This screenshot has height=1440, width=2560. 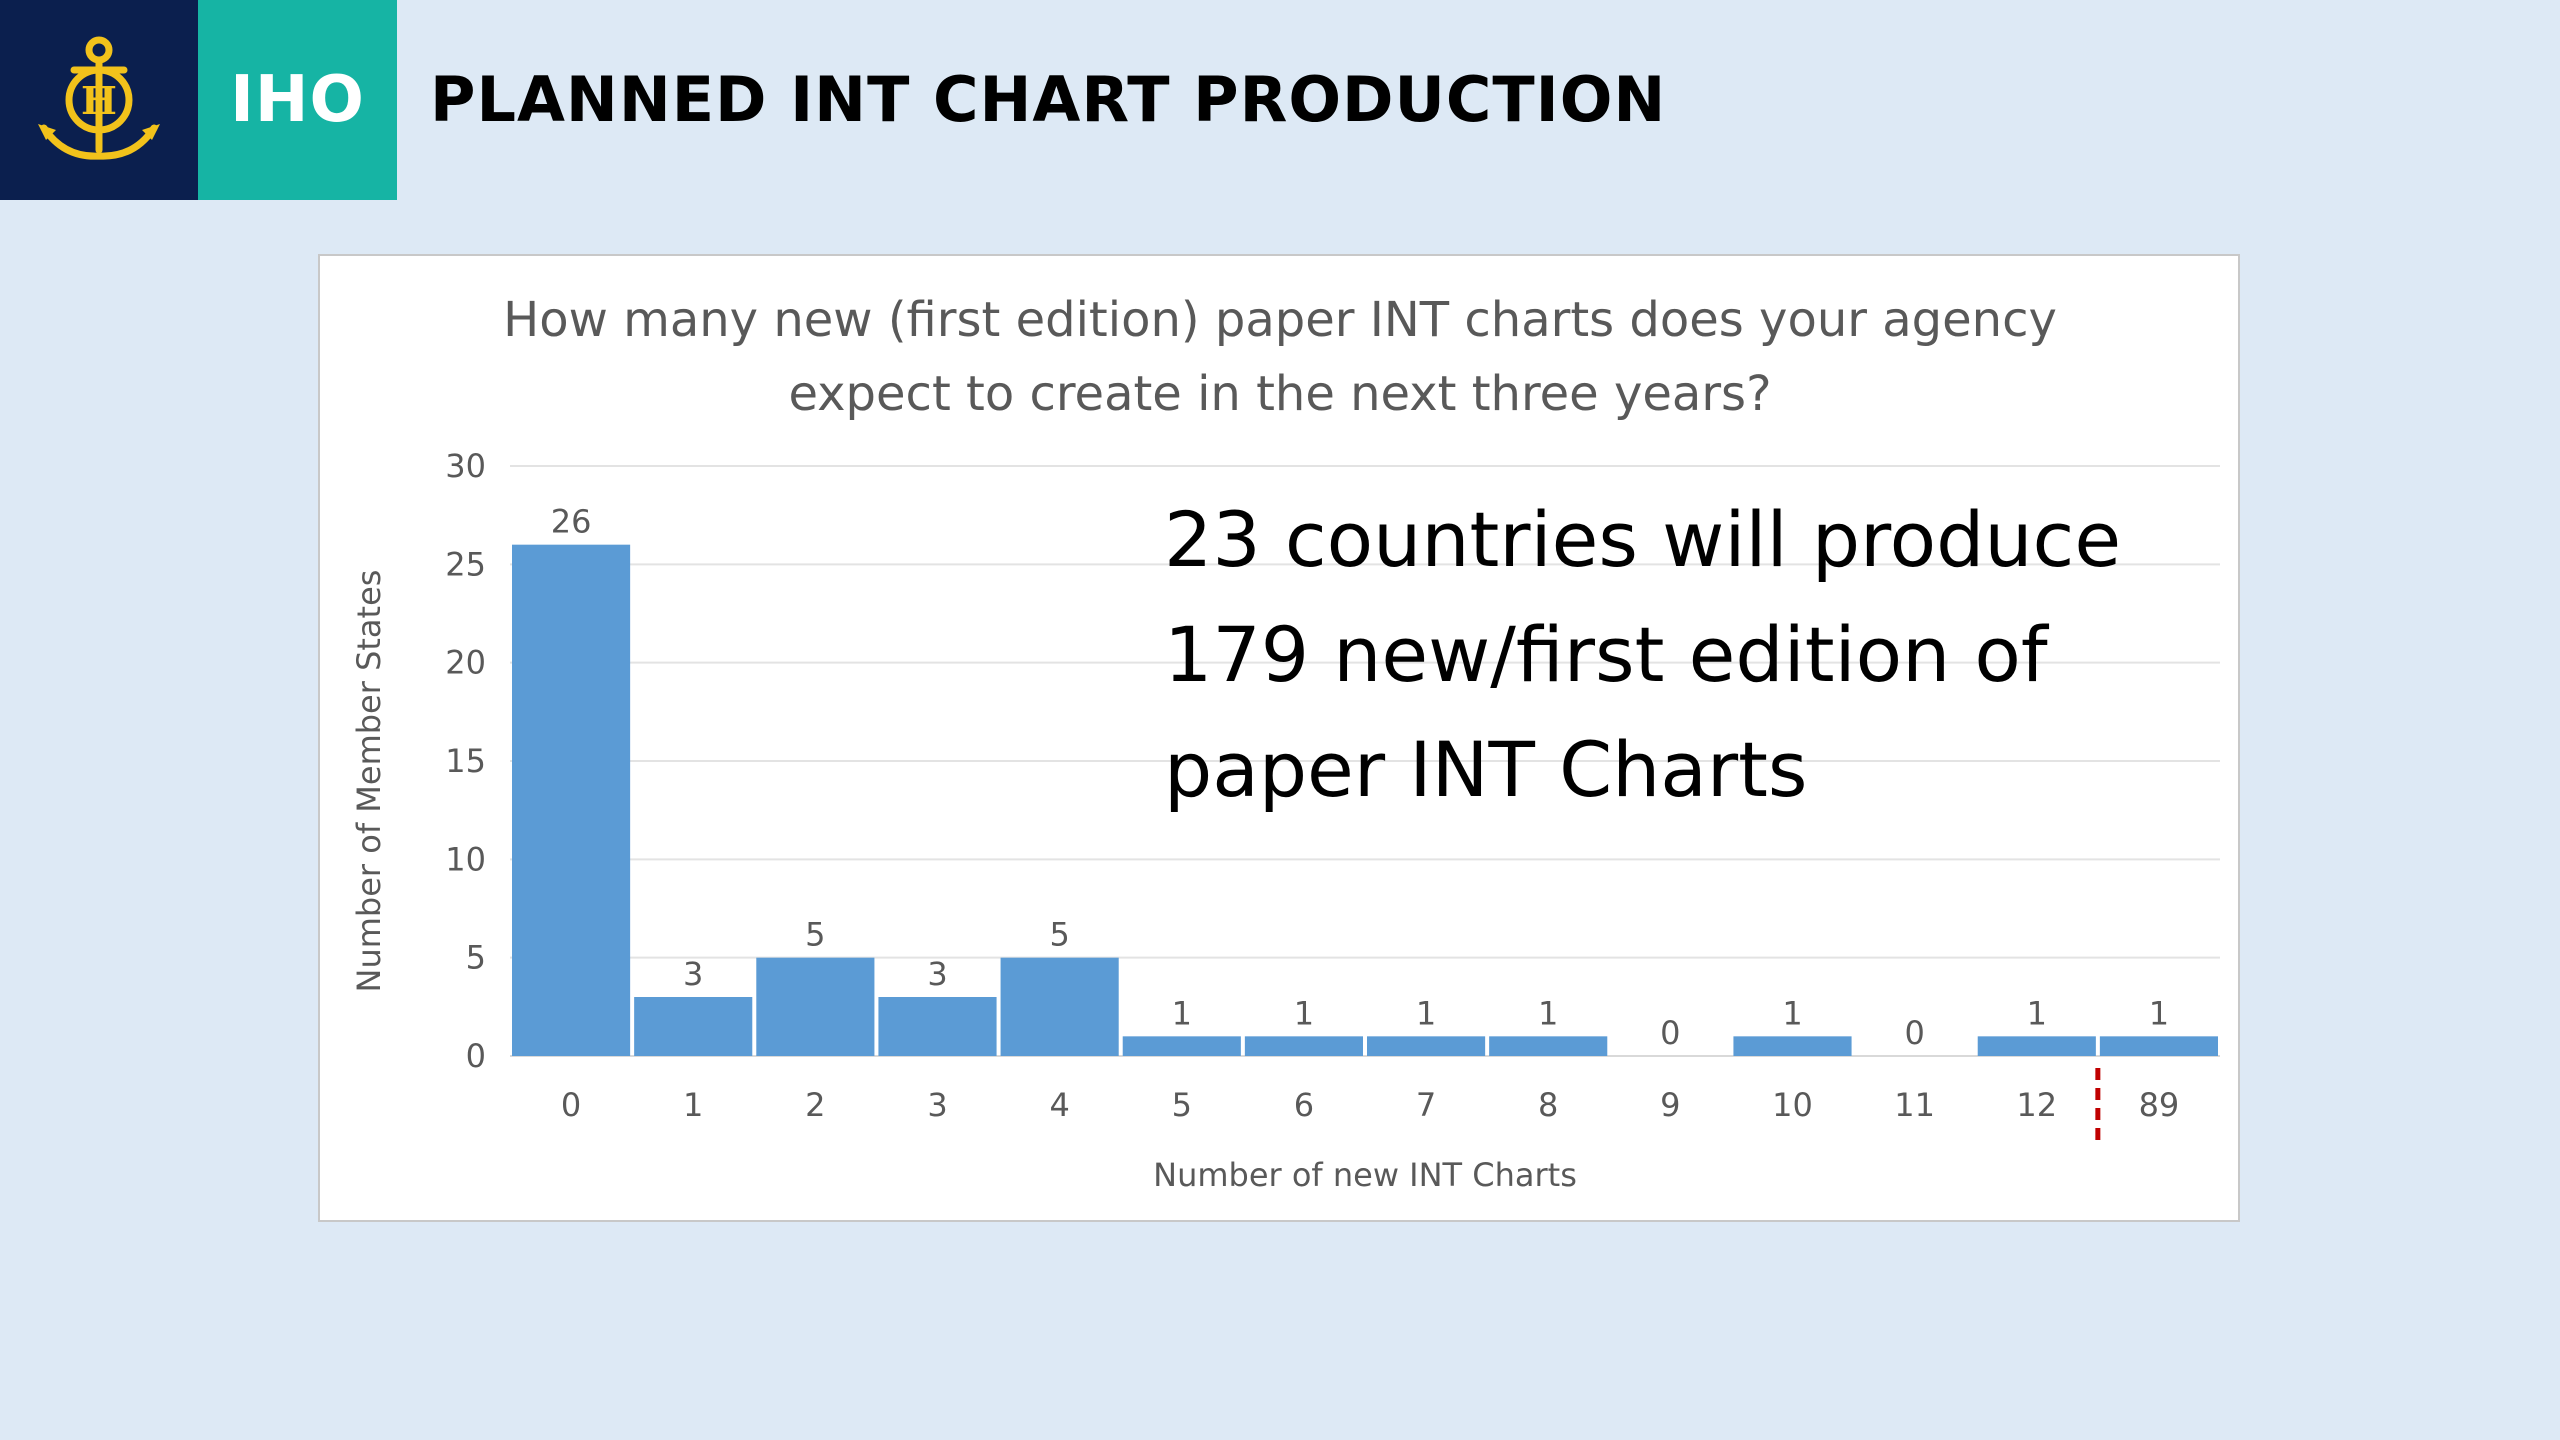 What do you see at coordinates (1914, 1105) in the screenshot?
I see `x-tick-label: 11` at bounding box center [1914, 1105].